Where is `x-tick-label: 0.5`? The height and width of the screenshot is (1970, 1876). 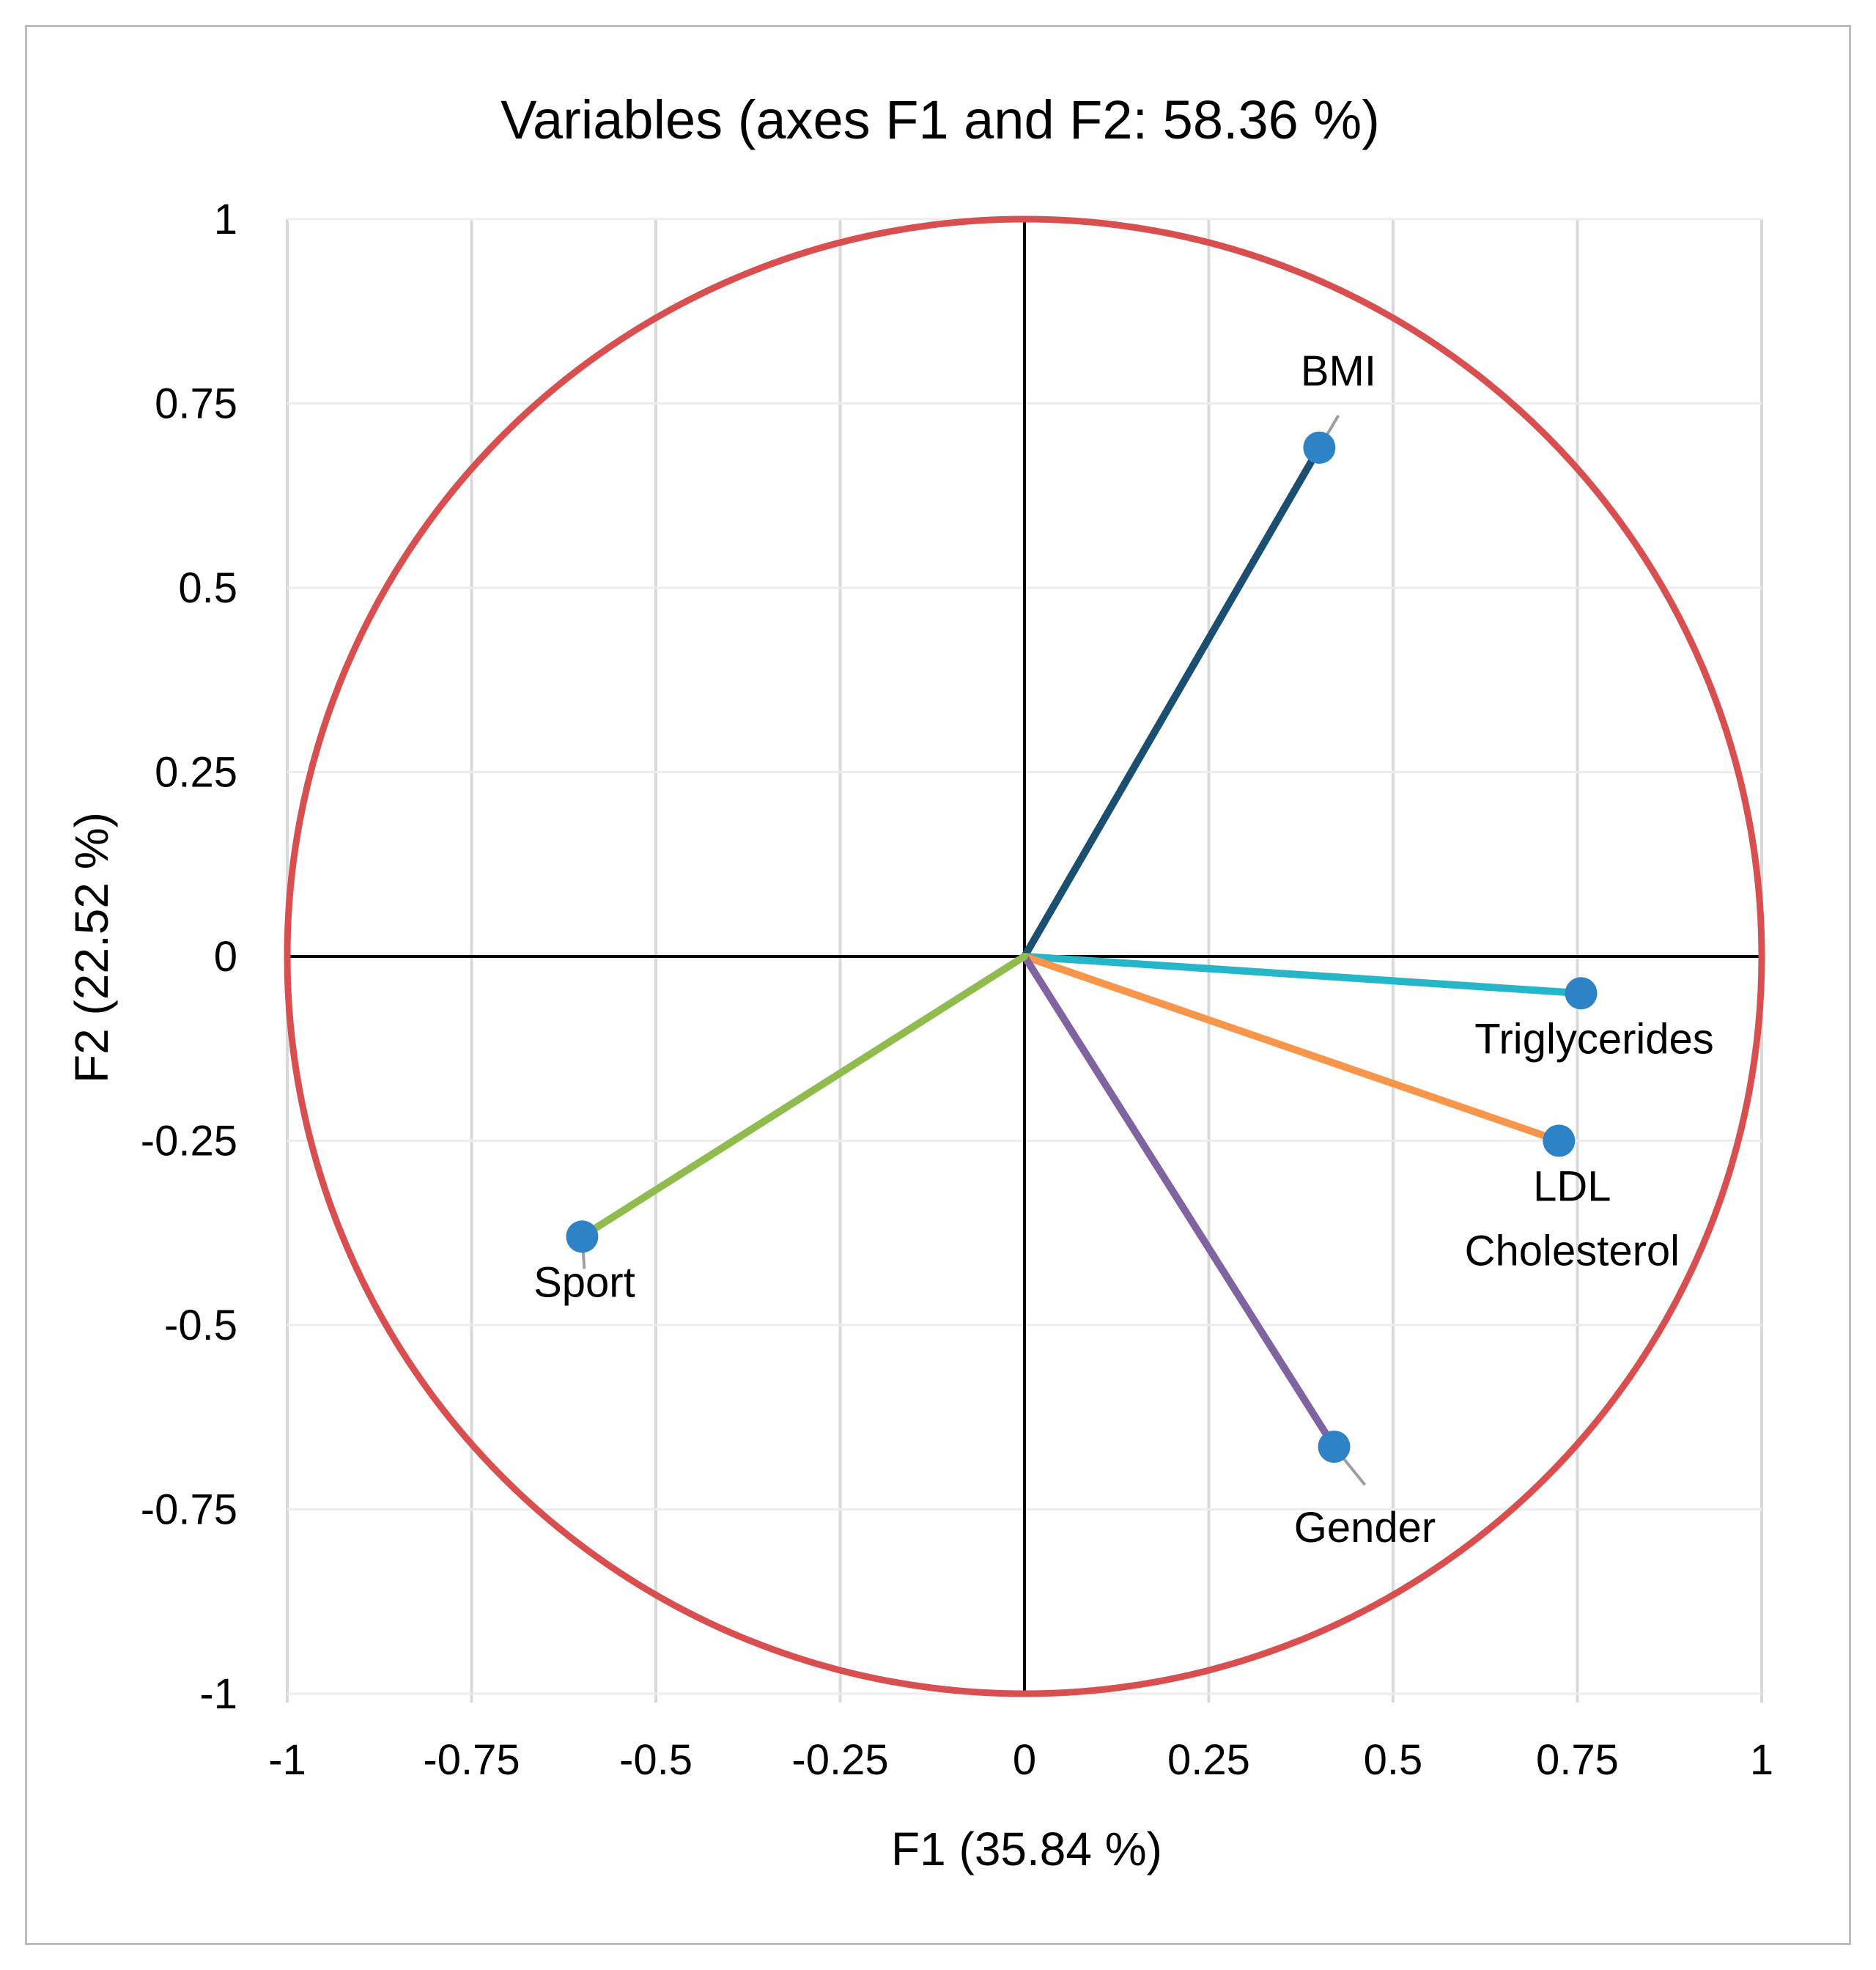
x-tick-label: 0.5 is located at coordinates (1393, 1760).